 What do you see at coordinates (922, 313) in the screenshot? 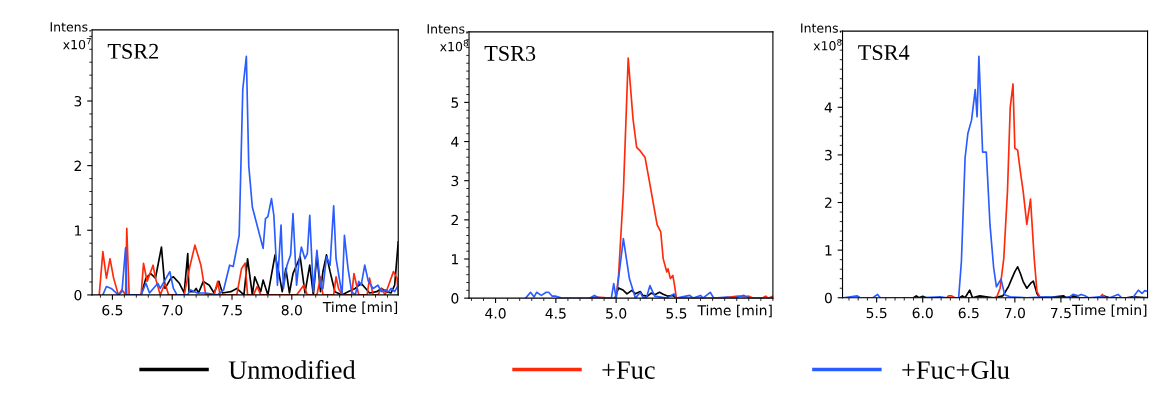
I see `x-tick-label: 6.0` at bounding box center [922, 313].